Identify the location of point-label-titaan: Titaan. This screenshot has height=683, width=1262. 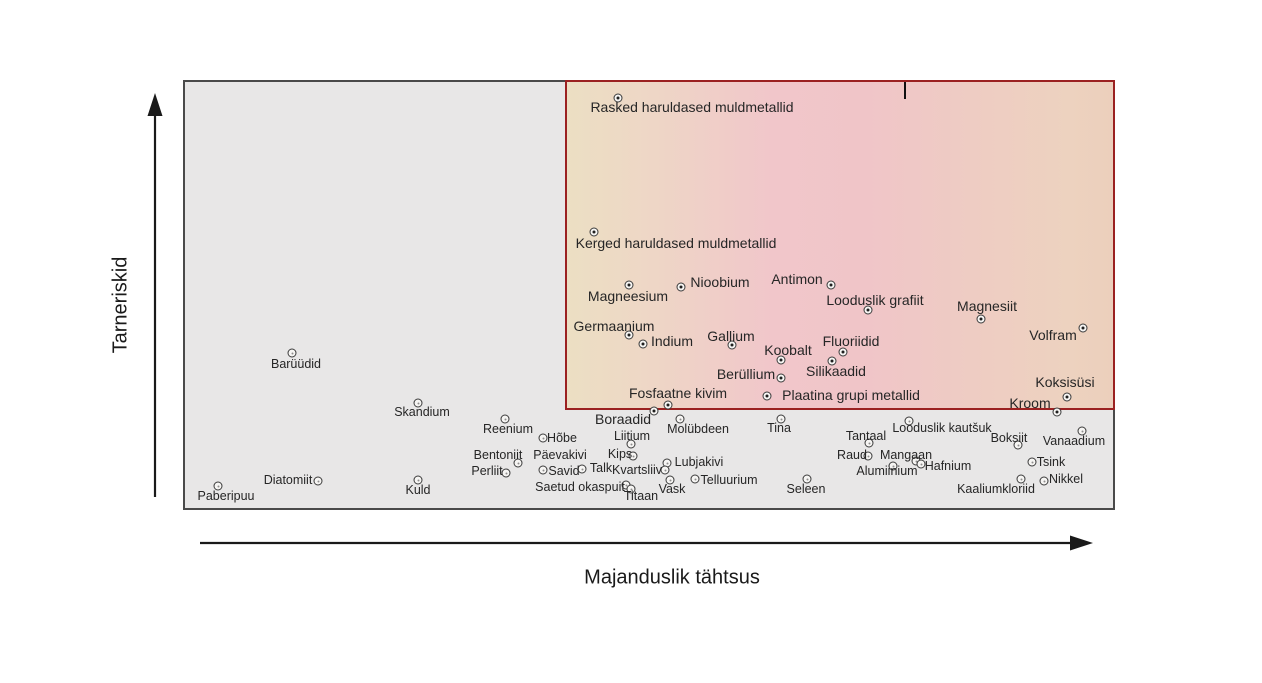
(641, 495).